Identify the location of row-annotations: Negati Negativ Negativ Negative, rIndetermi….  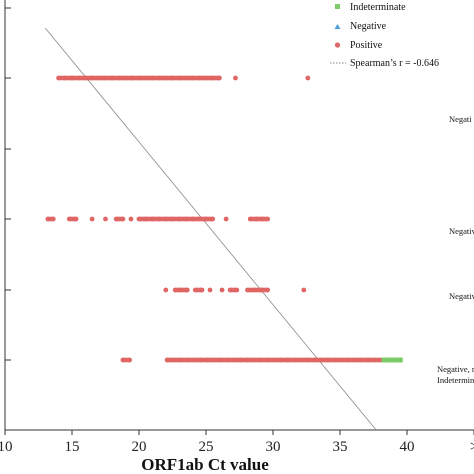
(455, 249).